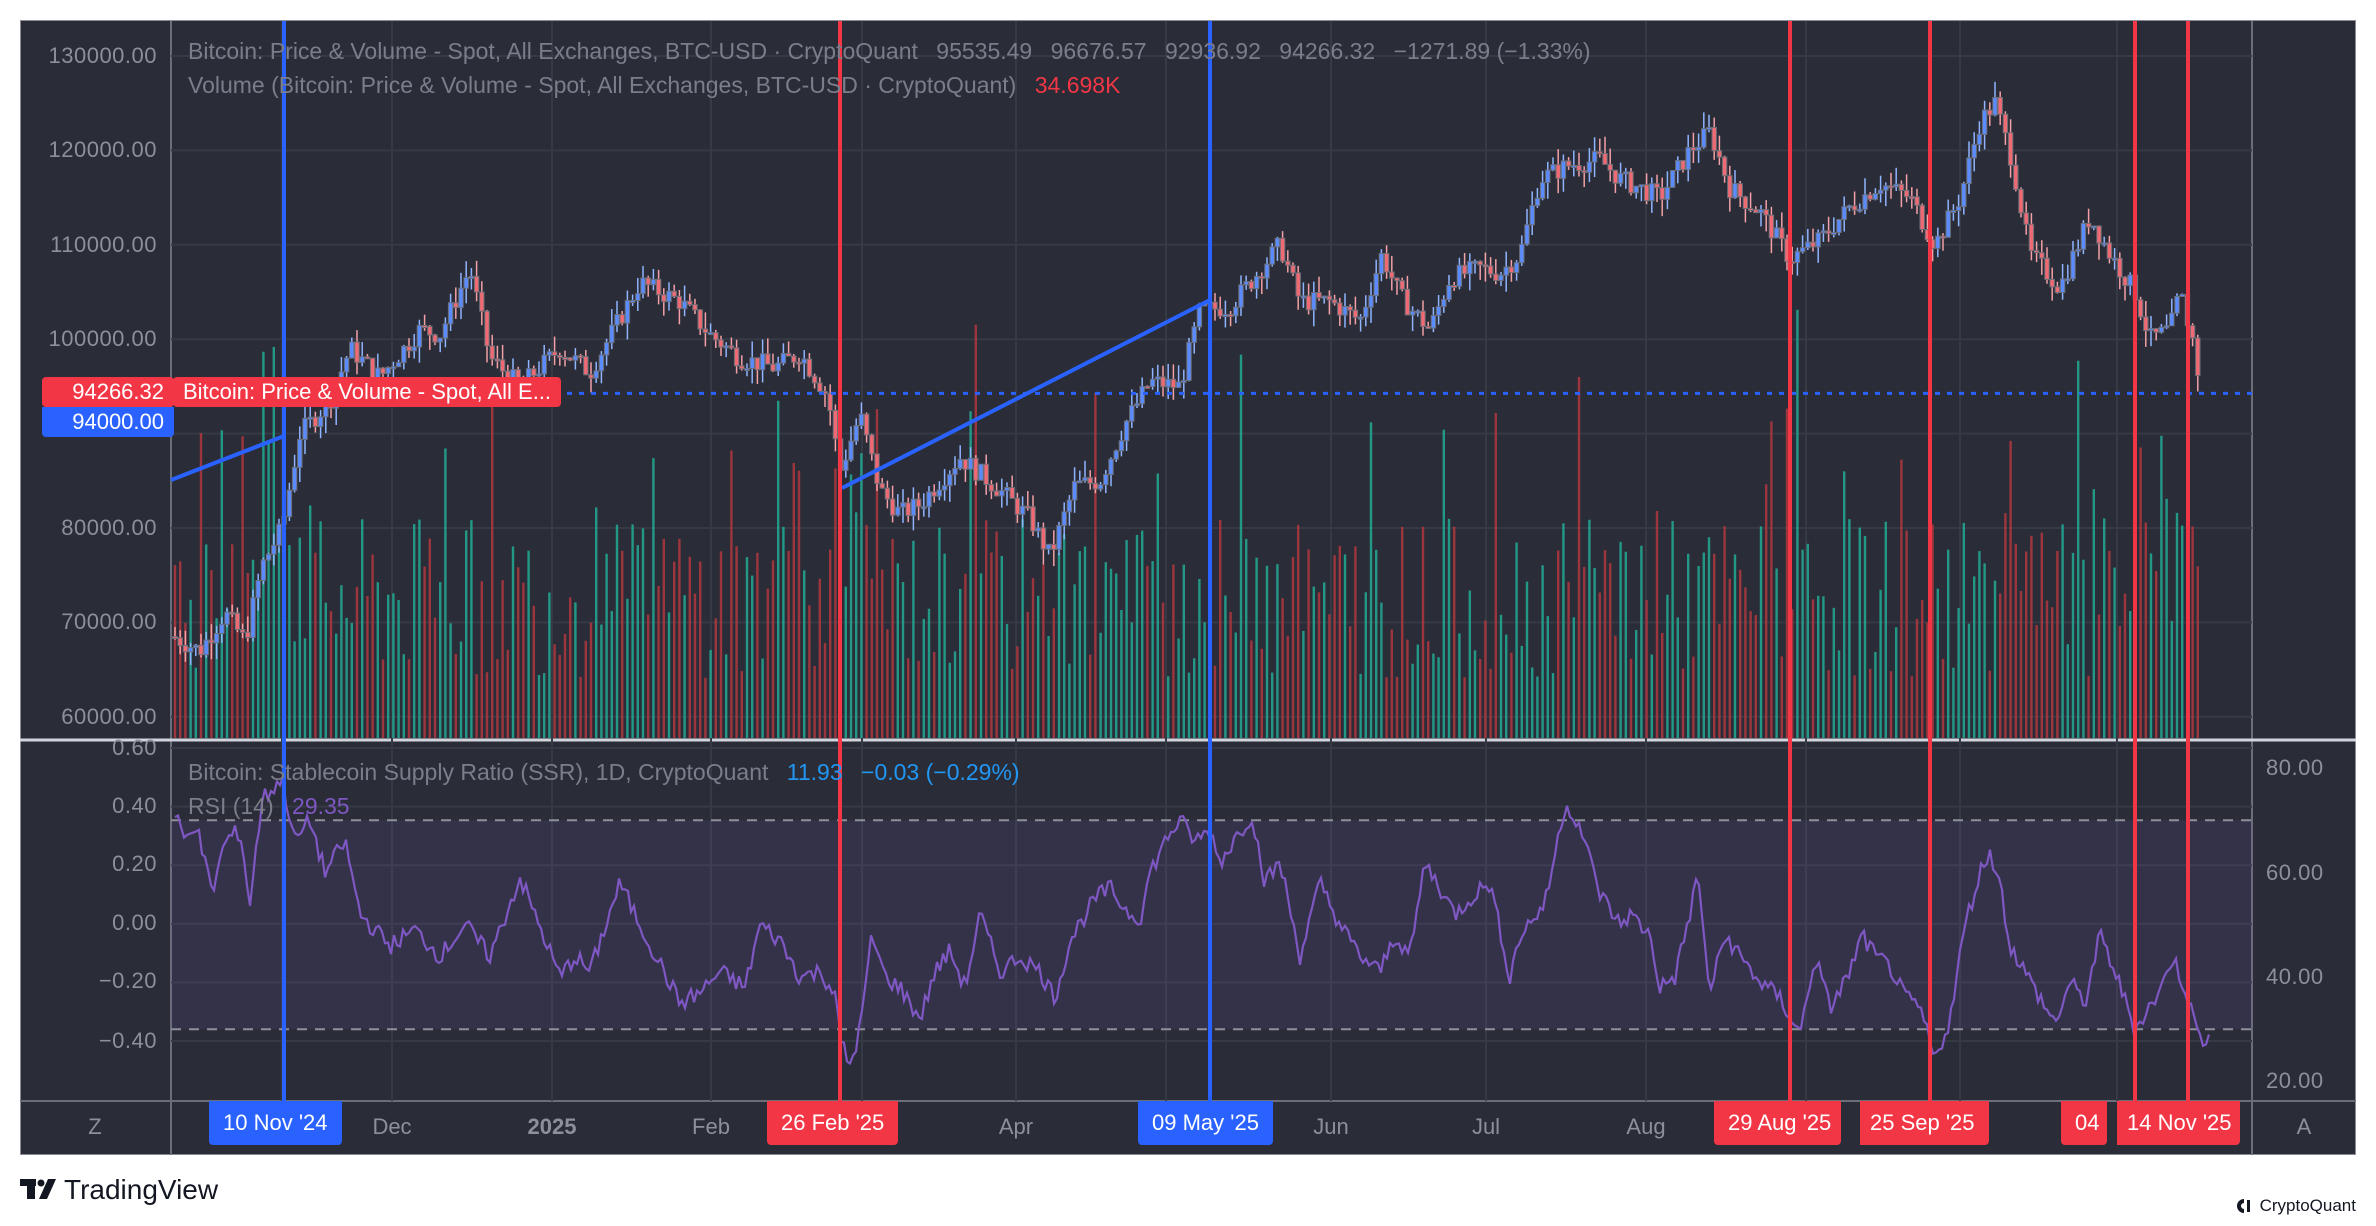 The width and height of the screenshot is (2376, 1226). What do you see at coordinates (1077, 85) in the screenshot?
I see `volume-value: 34.698K` at bounding box center [1077, 85].